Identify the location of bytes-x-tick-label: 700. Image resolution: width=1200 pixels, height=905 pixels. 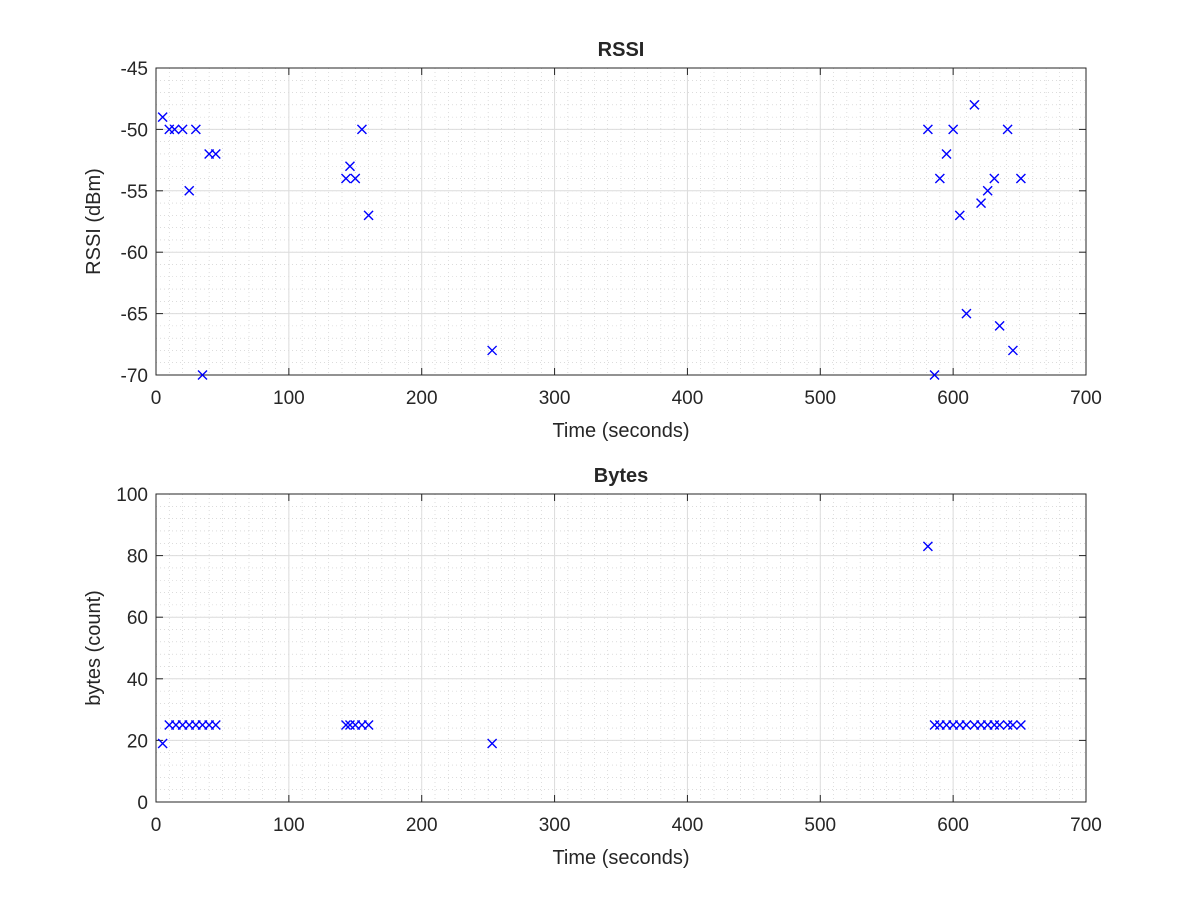
(1086, 825).